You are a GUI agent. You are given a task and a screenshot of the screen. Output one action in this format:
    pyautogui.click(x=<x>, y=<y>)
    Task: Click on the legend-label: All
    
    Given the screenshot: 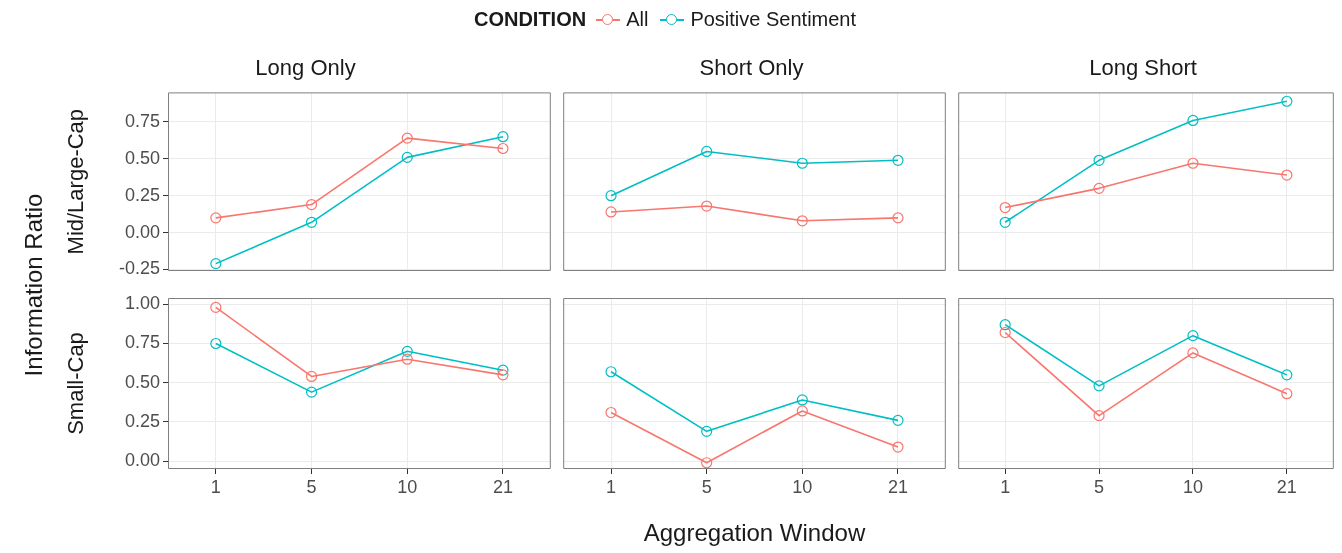 What is the action you would take?
    pyautogui.click(x=637, y=19)
    